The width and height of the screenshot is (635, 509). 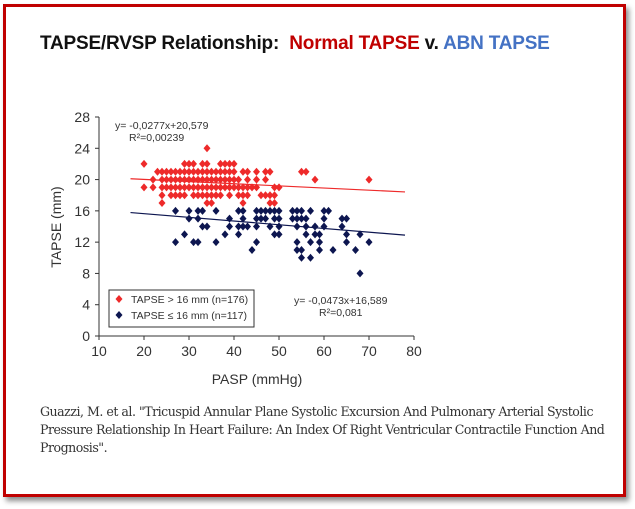 I want to click on x-tick-label: 20, so click(x=144, y=351).